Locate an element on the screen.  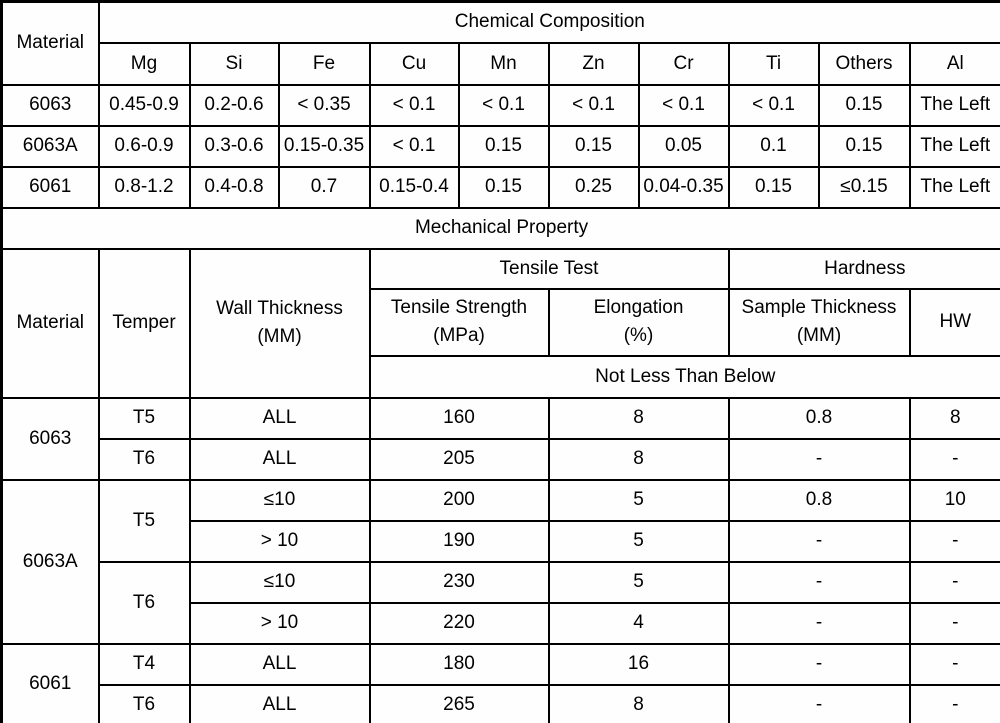
elongation-unit: (%) is located at coordinates (638, 335).